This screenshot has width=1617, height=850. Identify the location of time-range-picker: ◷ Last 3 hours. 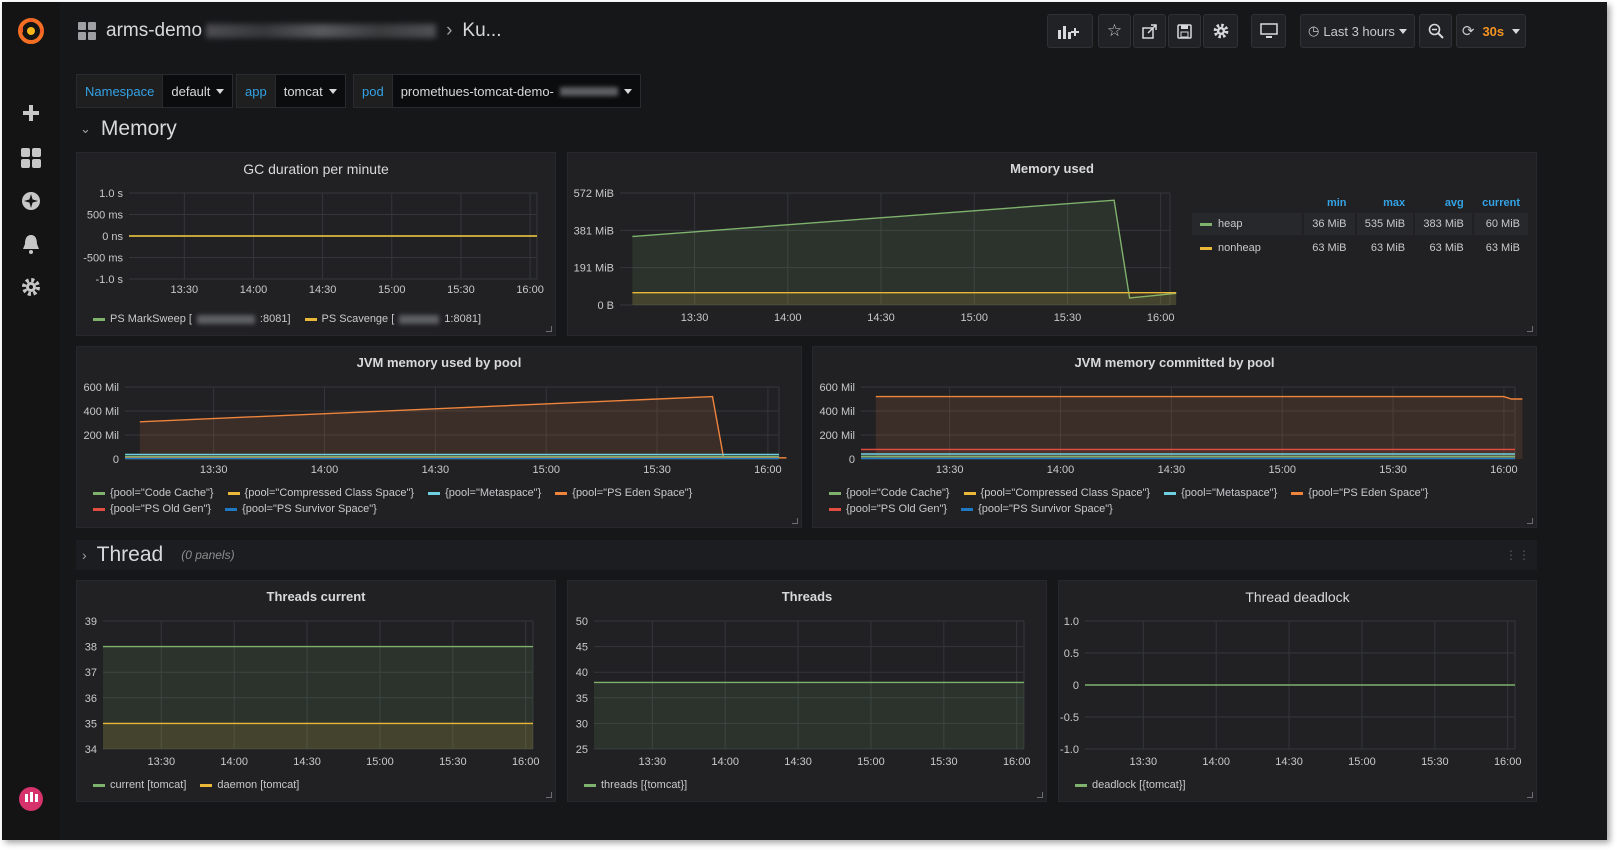
(1357, 31).